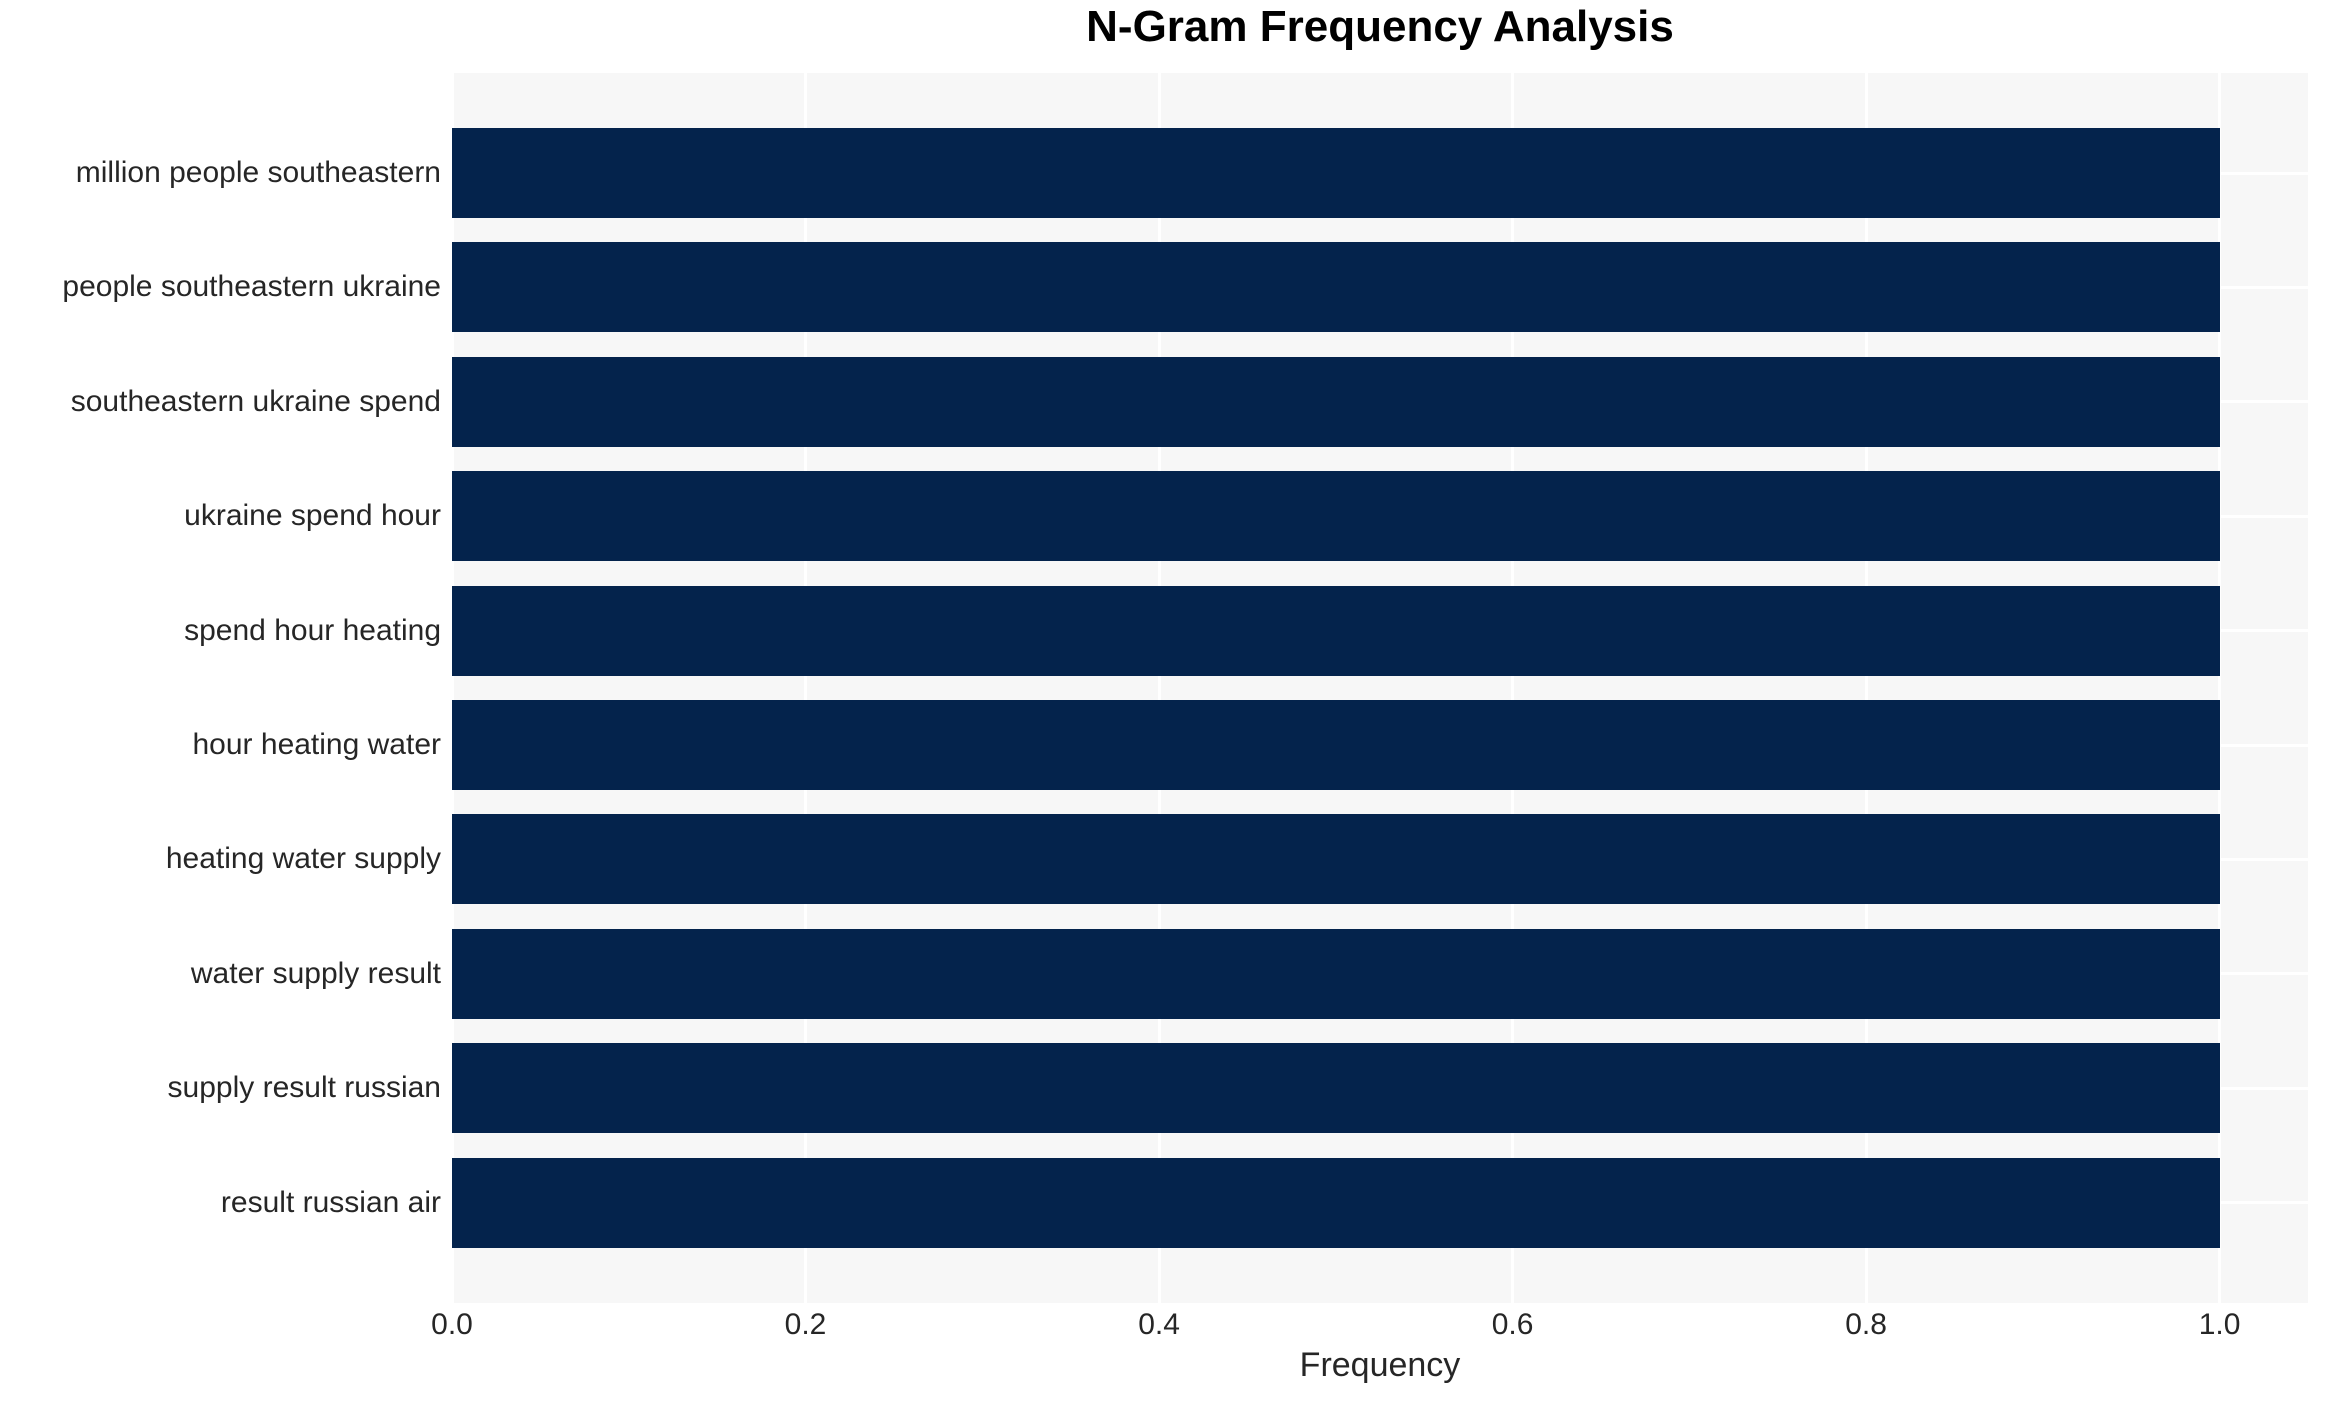  Describe the element at coordinates (1866, 1324) in the screenshot. I see `x-tick-label: 0.8` at that location.